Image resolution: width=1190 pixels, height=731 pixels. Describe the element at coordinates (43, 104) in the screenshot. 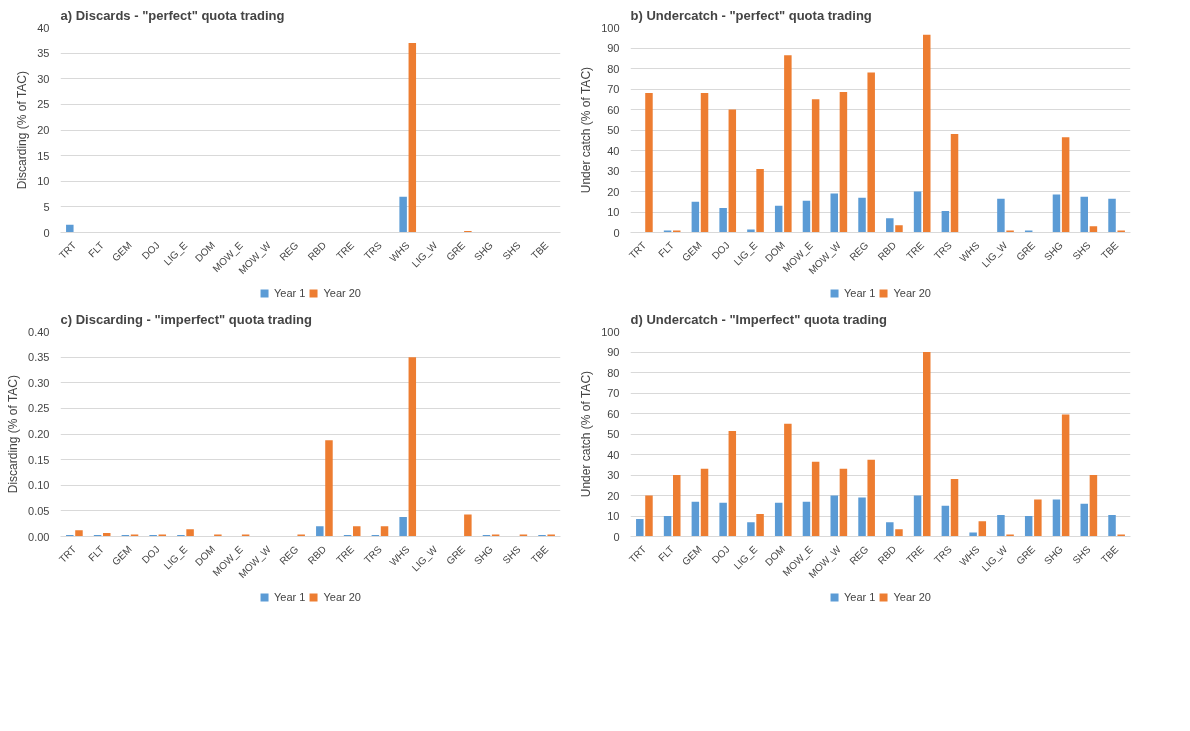

I see `y-tick-label: 25` at that location.